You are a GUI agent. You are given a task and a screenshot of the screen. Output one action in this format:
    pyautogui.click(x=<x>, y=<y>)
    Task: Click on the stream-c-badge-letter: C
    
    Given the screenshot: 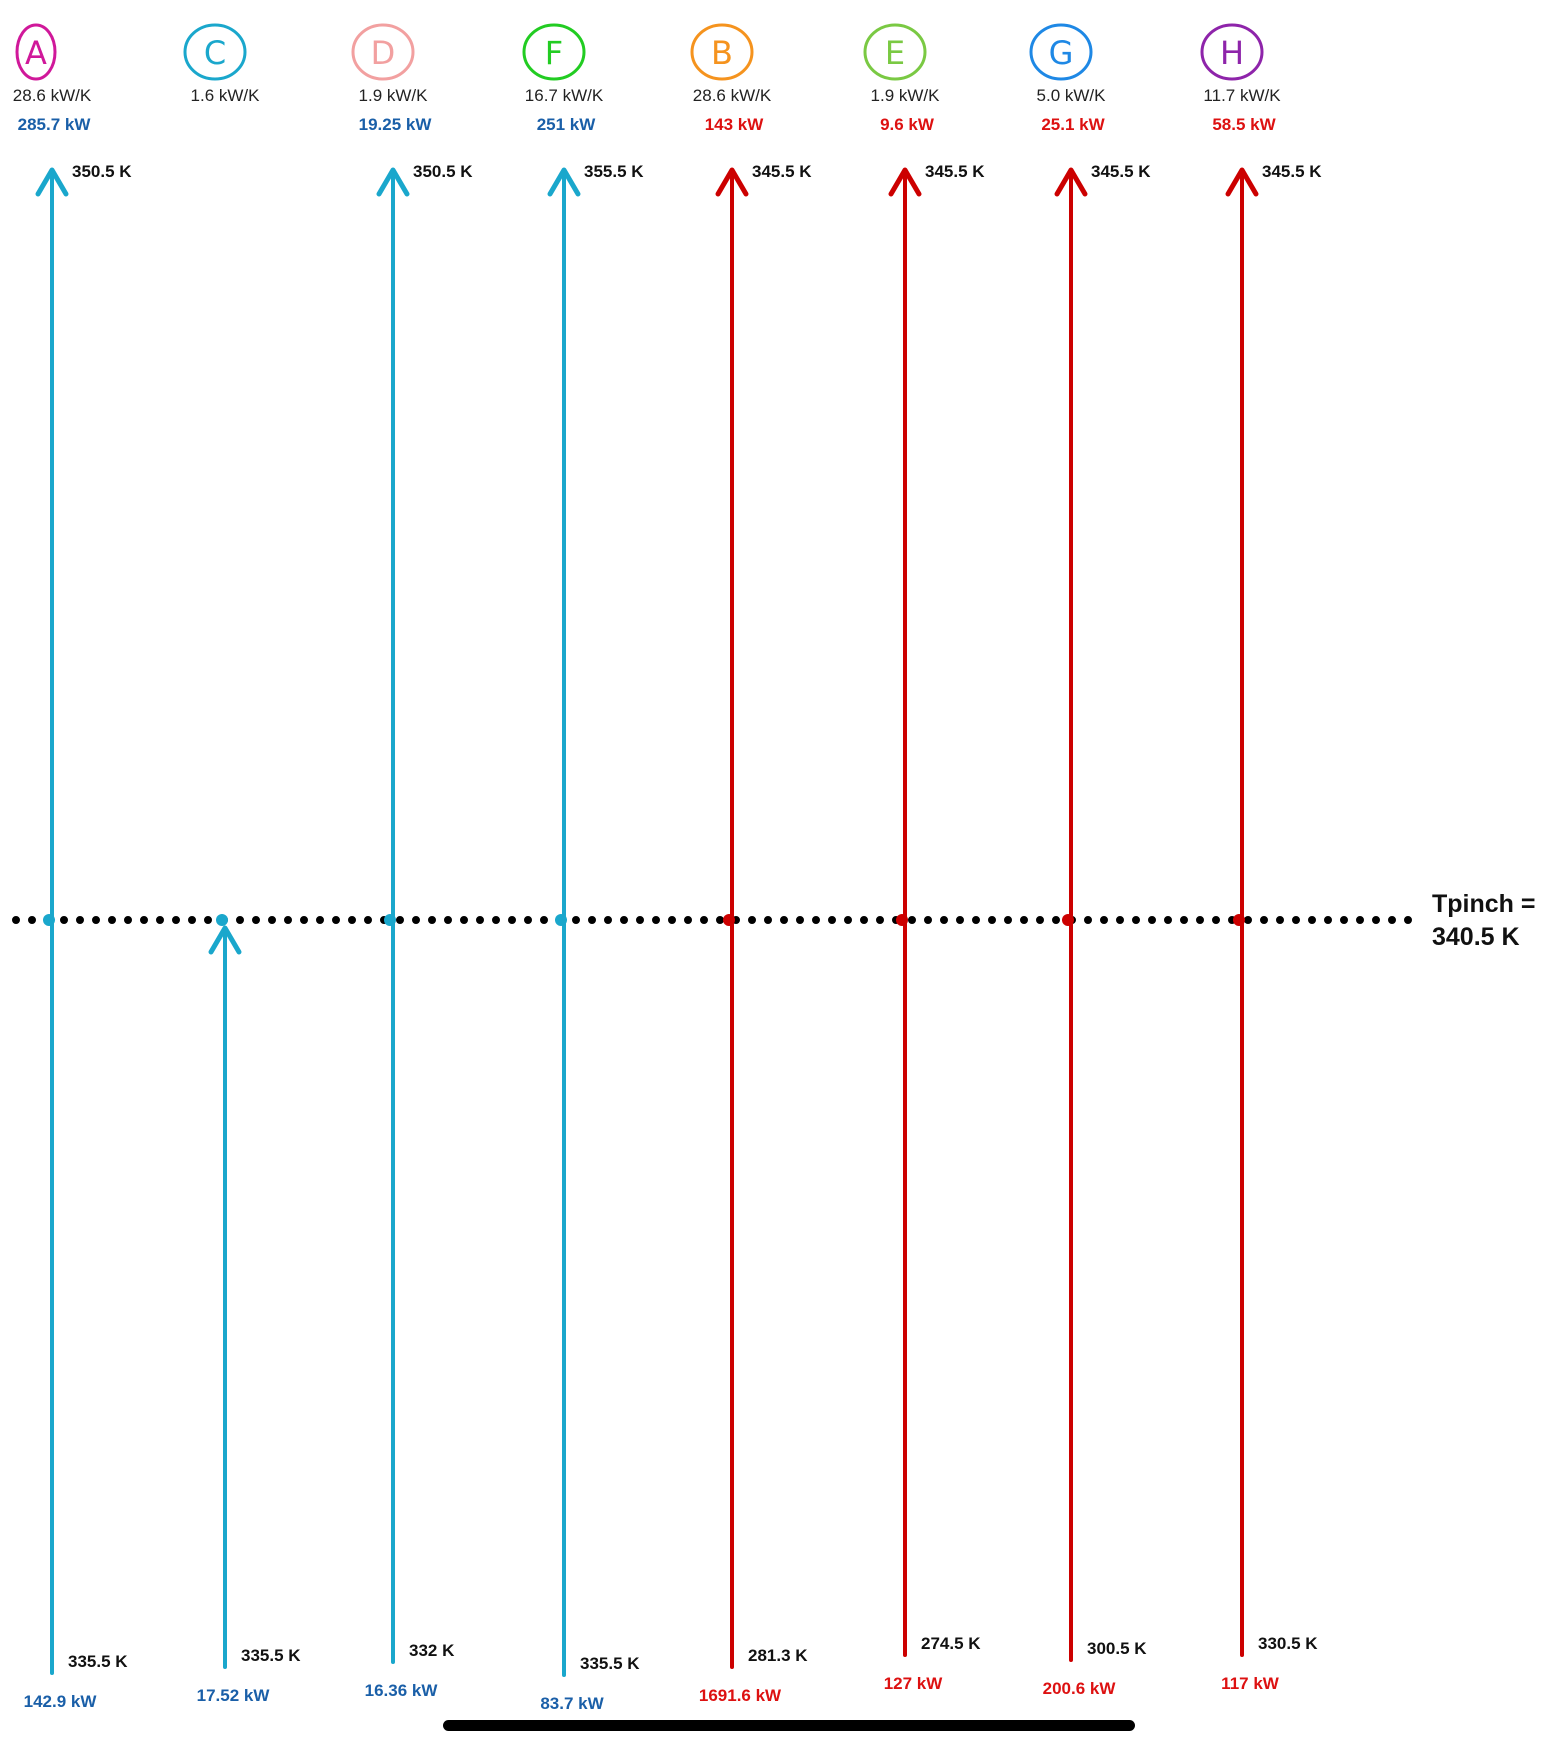 What is the action you would take?
    pyautogui.click(x=215, y=53)
    